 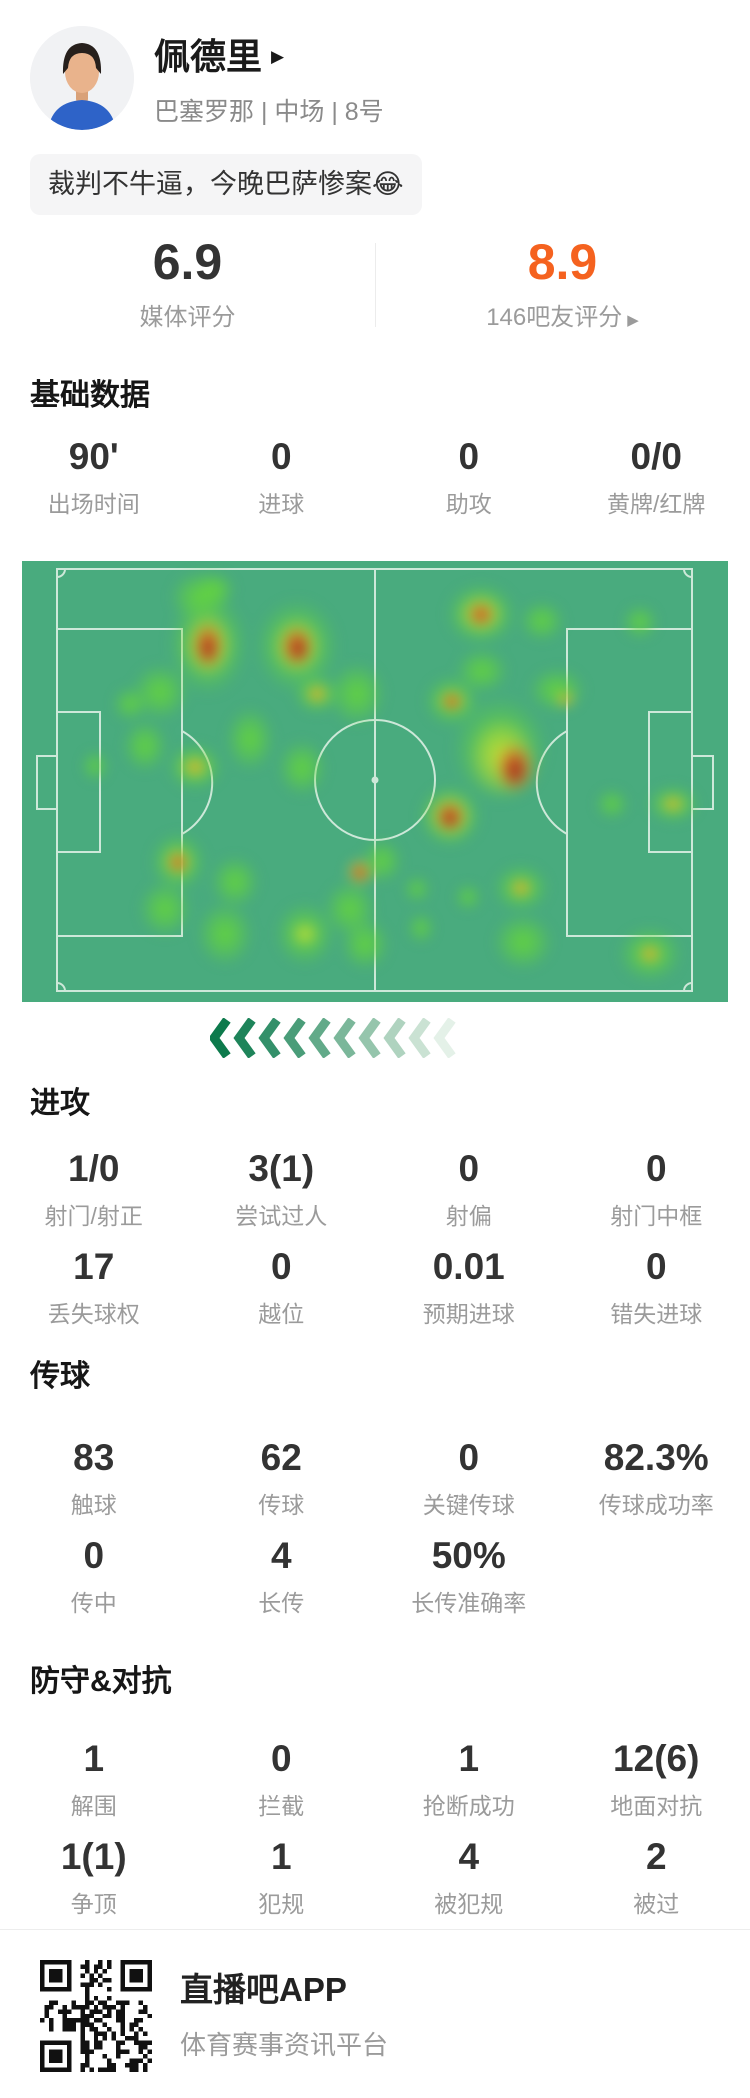 What do you see at coordinates (187, 262) in the screenshot?
I see `media-rating-value: 6.9` at bounding box center [187, 262].